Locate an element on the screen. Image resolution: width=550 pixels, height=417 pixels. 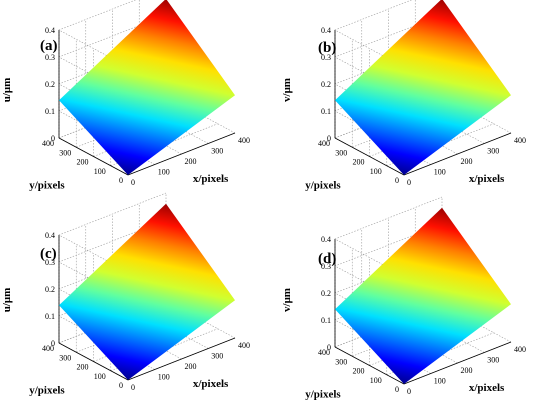
panel-label: (d) is located at coordinates (327, 259).